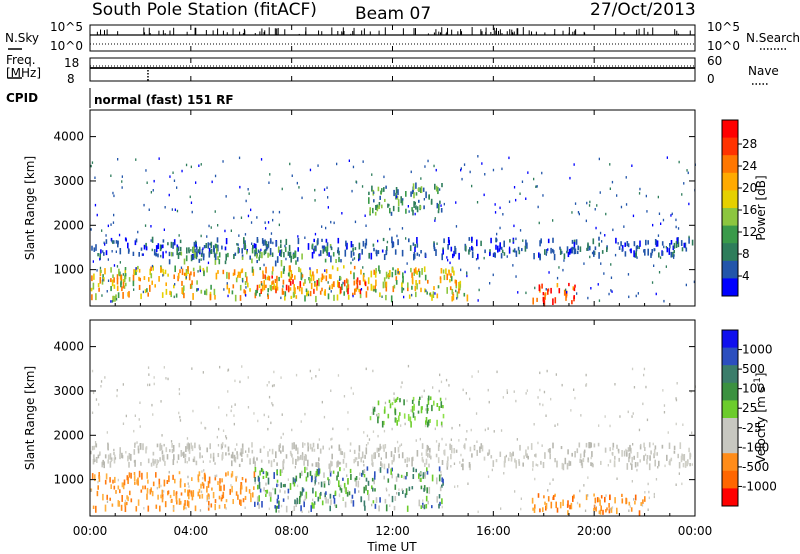 The height and width of the screenshot is (554, 800). I want to click on colorbar-tick-label: -1000, so click(759, 486).